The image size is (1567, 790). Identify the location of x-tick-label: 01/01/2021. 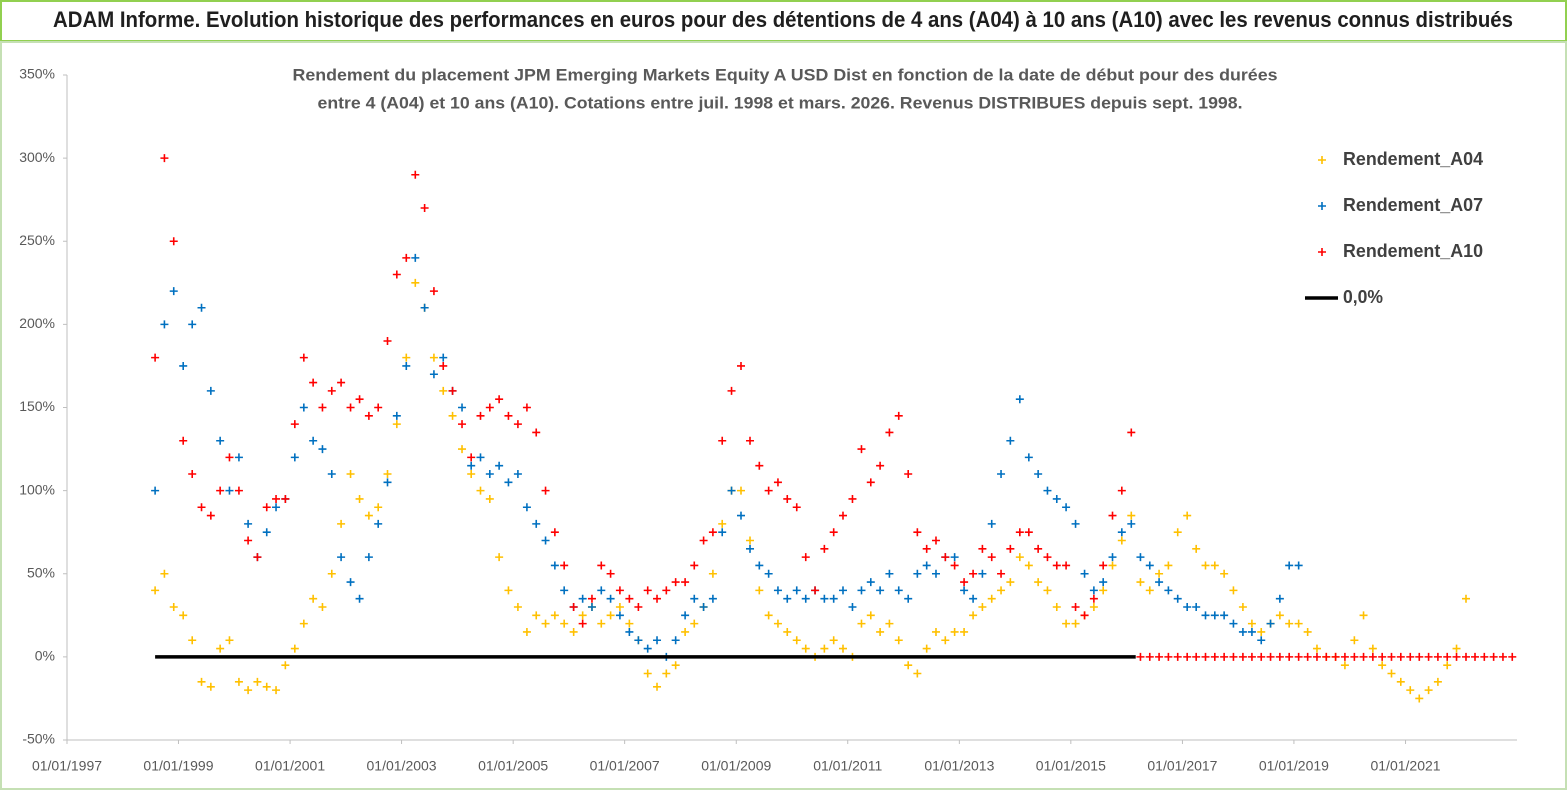
(1405, 766).